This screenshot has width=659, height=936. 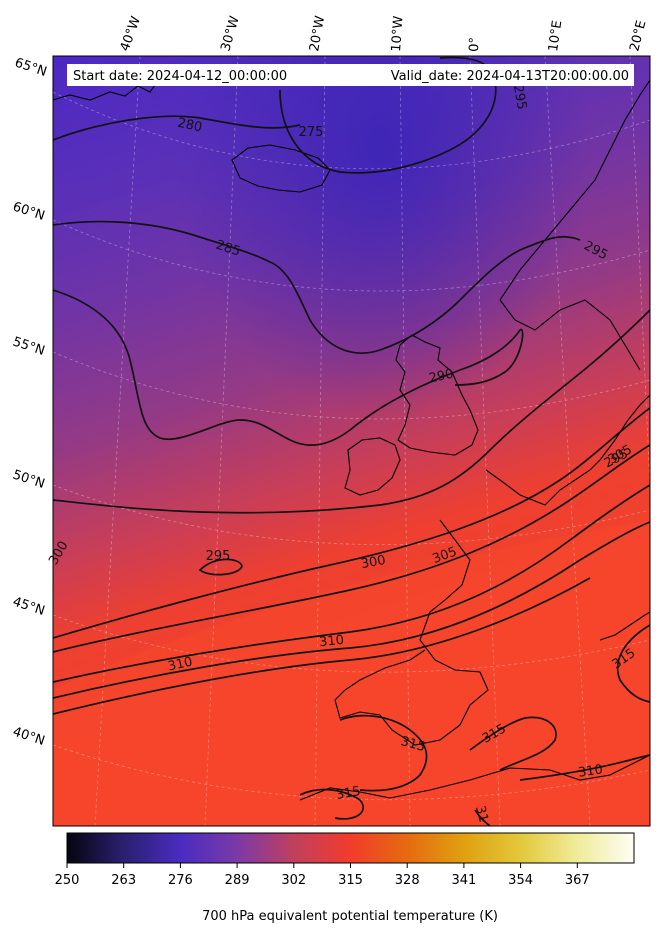 I want to click on colorbar-bar, so click(x=350, y=848).